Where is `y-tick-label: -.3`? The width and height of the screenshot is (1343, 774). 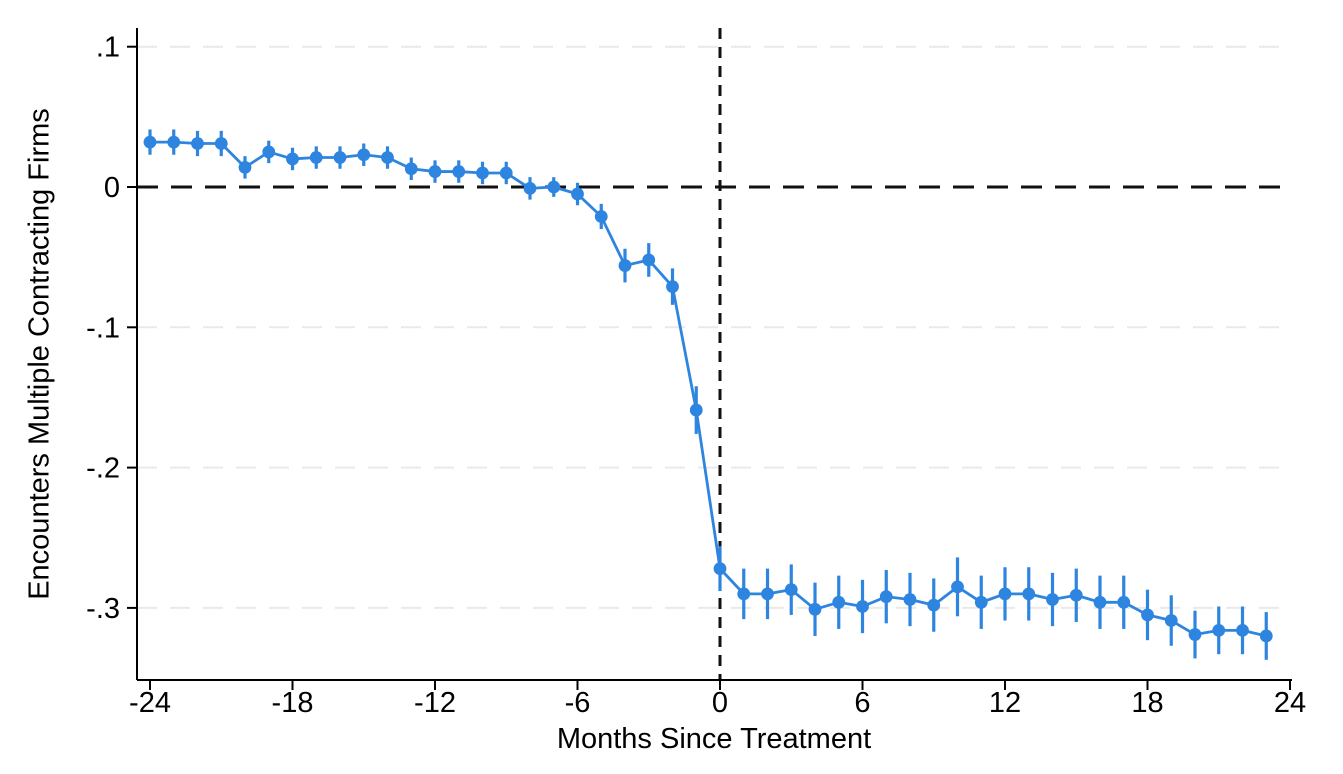 y-tick-label: -.3 is located at coordinates (103, 609).